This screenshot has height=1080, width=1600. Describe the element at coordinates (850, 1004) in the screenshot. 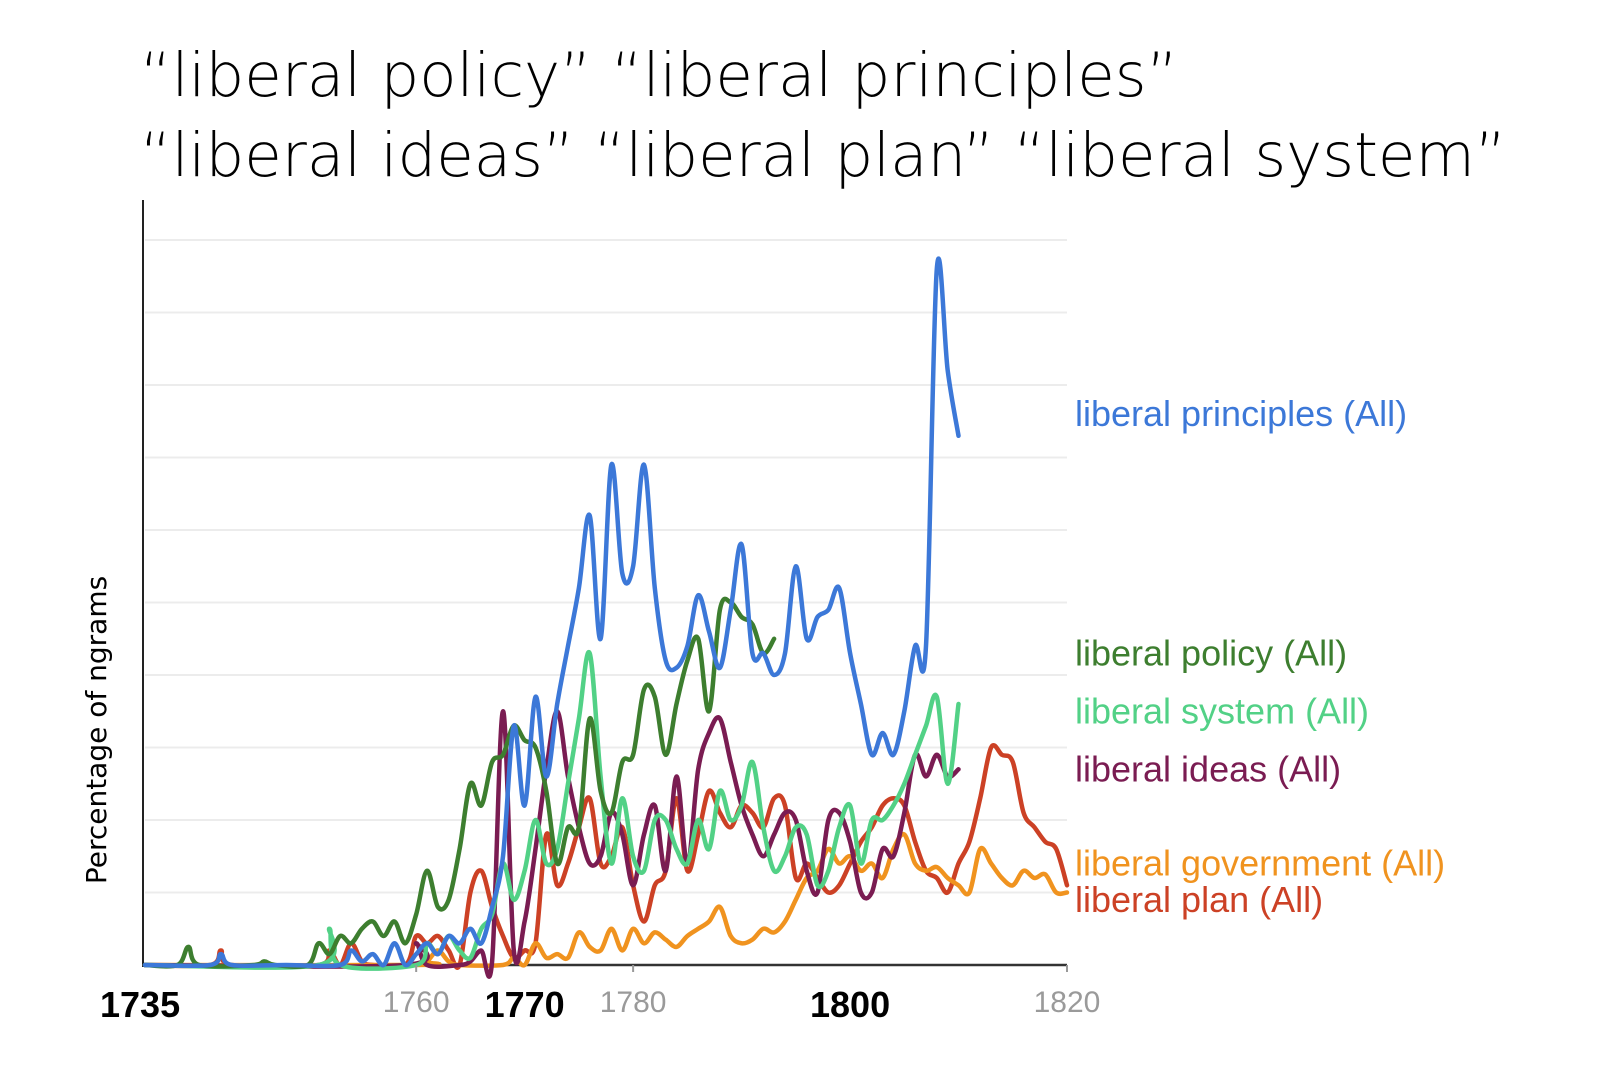

I see `x-tick-label: 1800` at that location.